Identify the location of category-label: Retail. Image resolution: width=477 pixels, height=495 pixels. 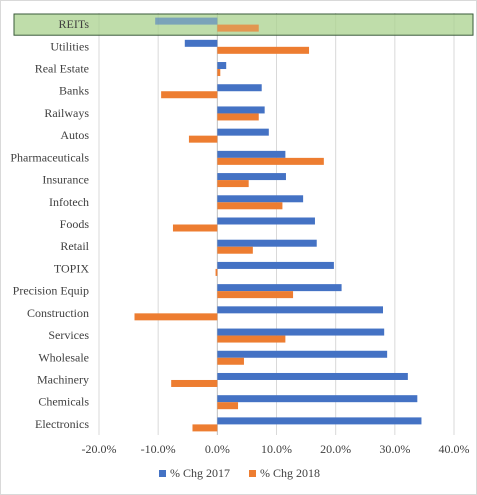
(74, 246).